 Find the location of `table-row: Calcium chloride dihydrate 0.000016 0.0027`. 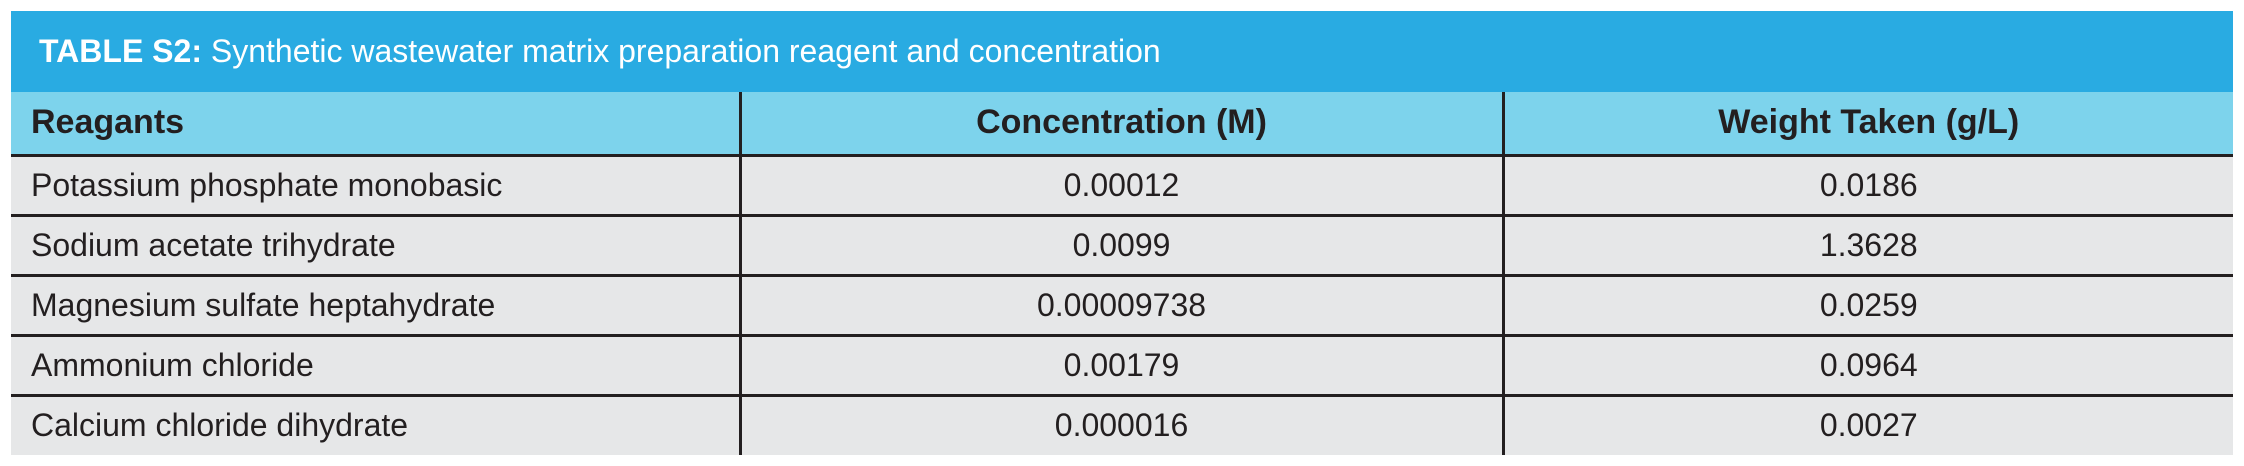

table-row: Calcium chloride dihydrate 0.000016 0.0027 is located at coordinates (1122, 424).